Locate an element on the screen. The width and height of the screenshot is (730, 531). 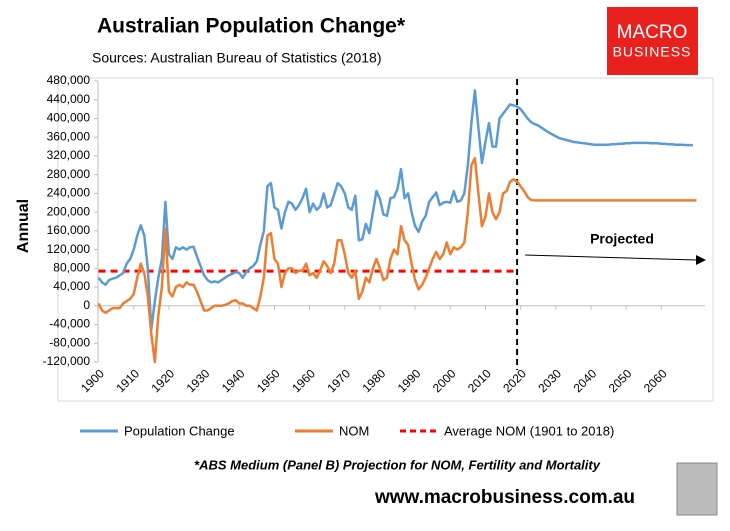
y-tick-label: -120,000 is located at coordinates (67, 361).